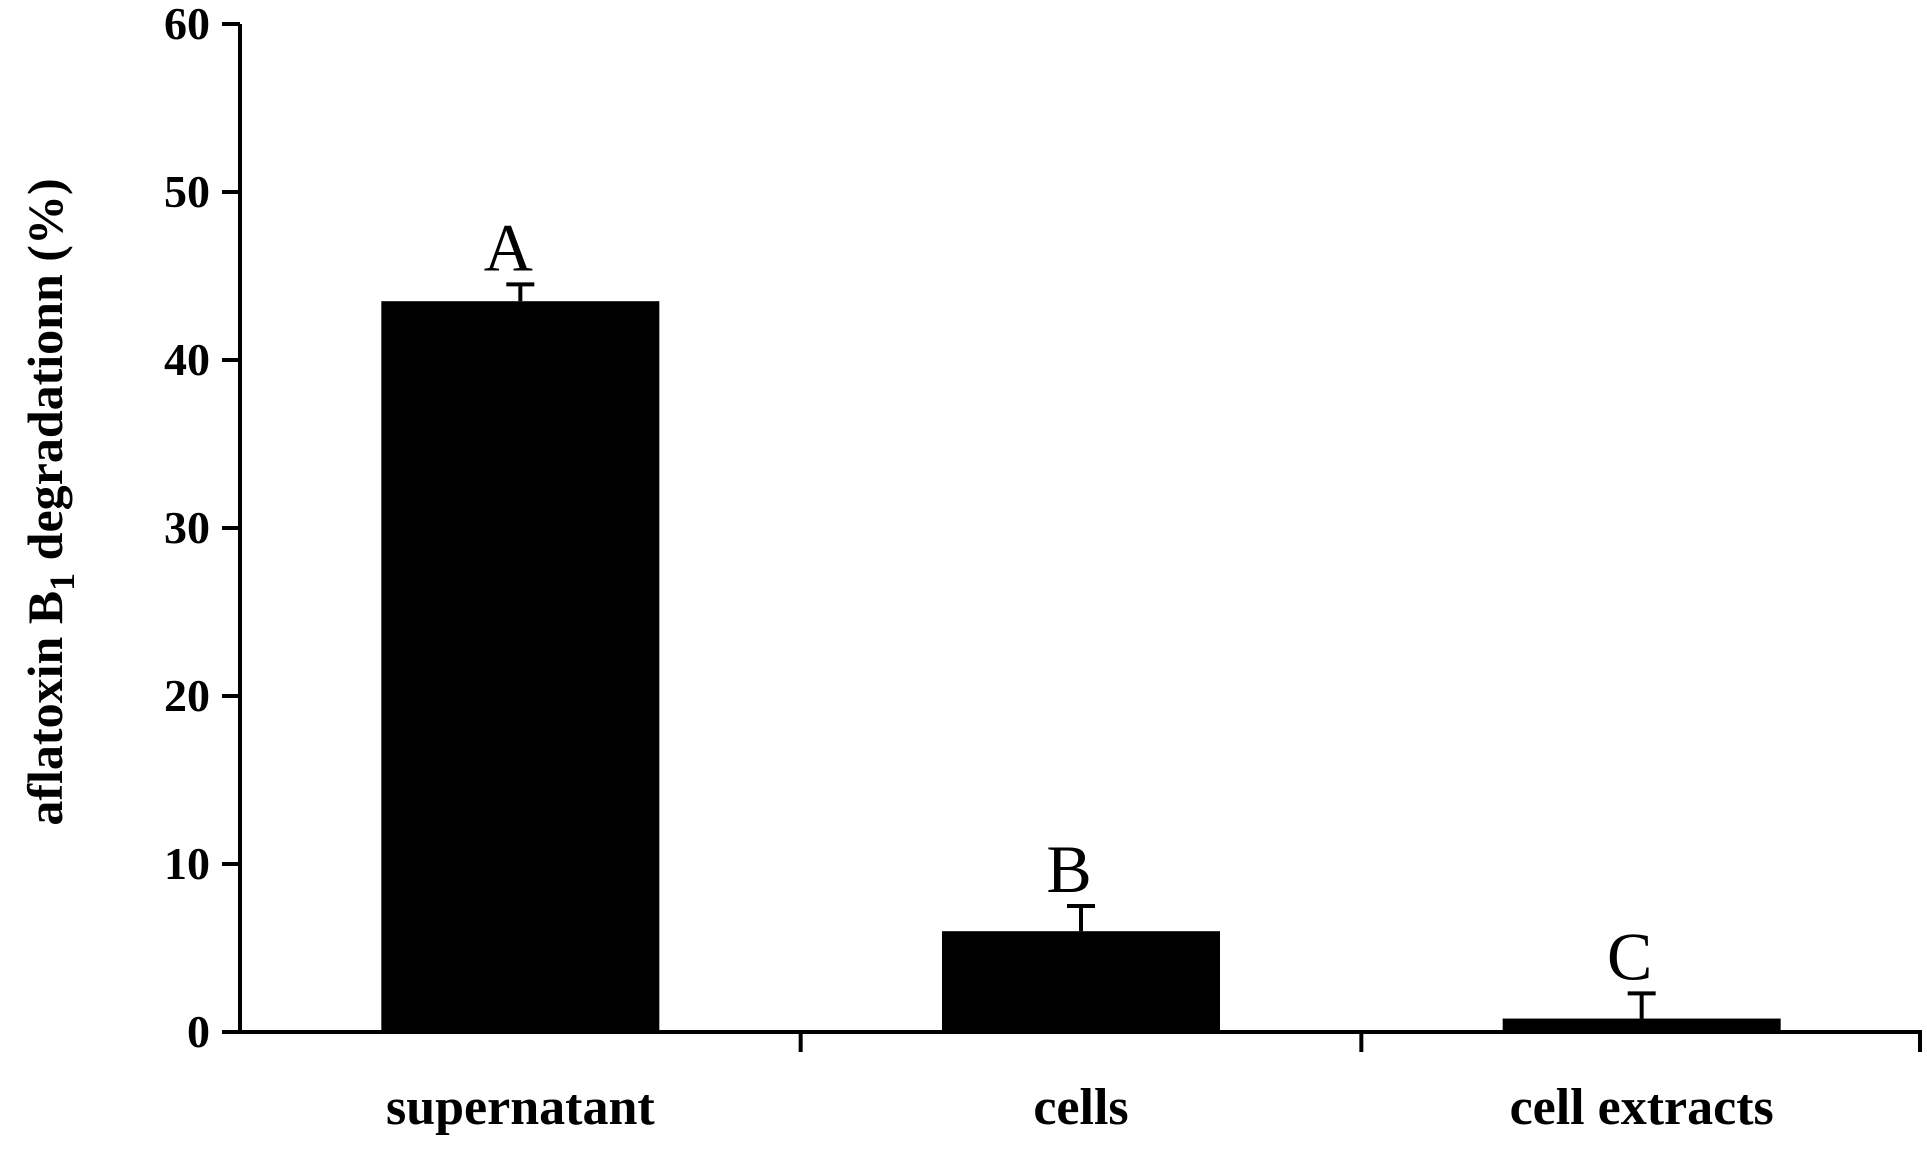 This screenshot has width=1927, height=1150. What do you see at coordinates (187, 695) in the screenshot?
I see `y-tick-label: 20` at bounding box center [187, 695].